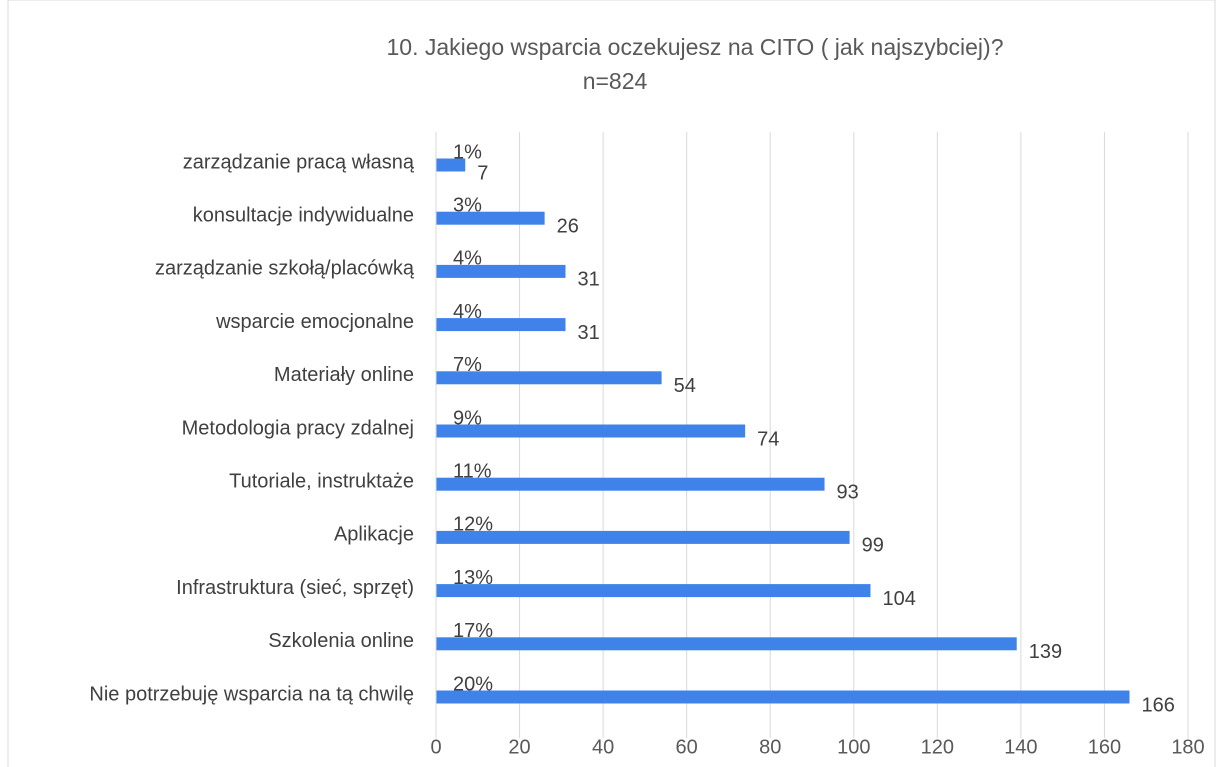 This screenshot has height=767, width=1227. I want to click on percent-label: 12%, so click(473, 525).